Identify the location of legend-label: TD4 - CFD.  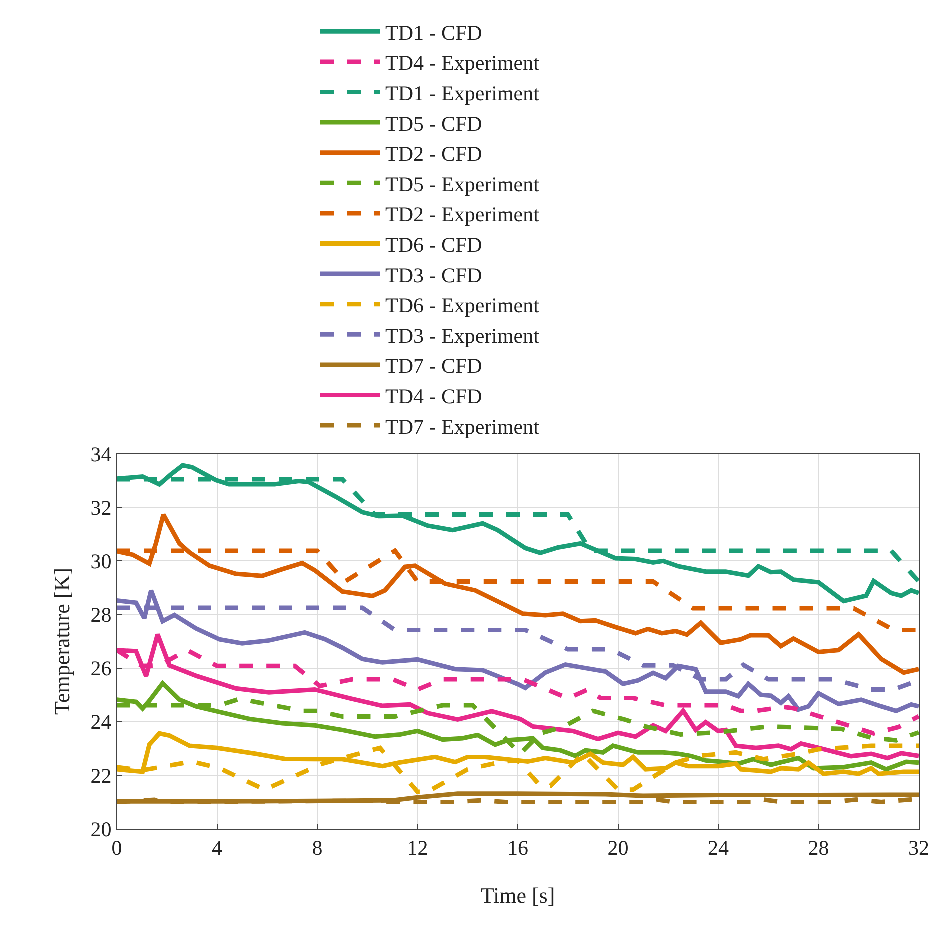
(434, 396).